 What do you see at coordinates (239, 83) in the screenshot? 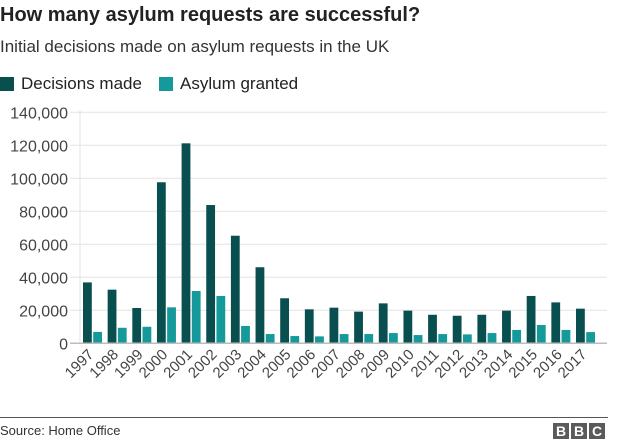
I see `legend-label-granted: Asylum granted` at bounding box center [239, 83].